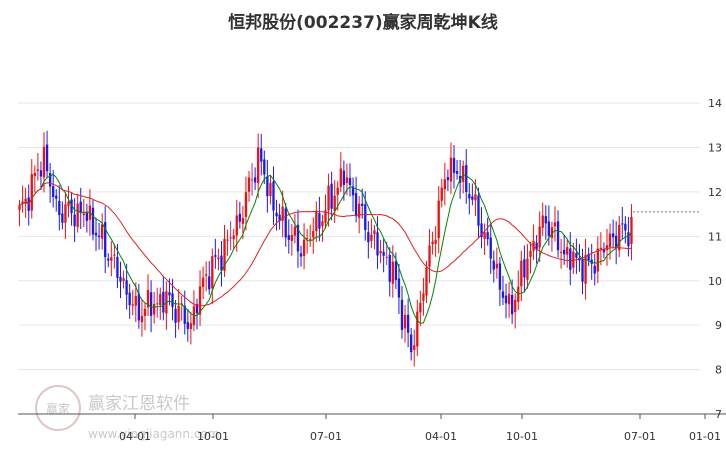 The image size is (726, 450). Describe the element at coordinates (715, 103) in the screenshot. I see `y-tick-label: 14` at that location.